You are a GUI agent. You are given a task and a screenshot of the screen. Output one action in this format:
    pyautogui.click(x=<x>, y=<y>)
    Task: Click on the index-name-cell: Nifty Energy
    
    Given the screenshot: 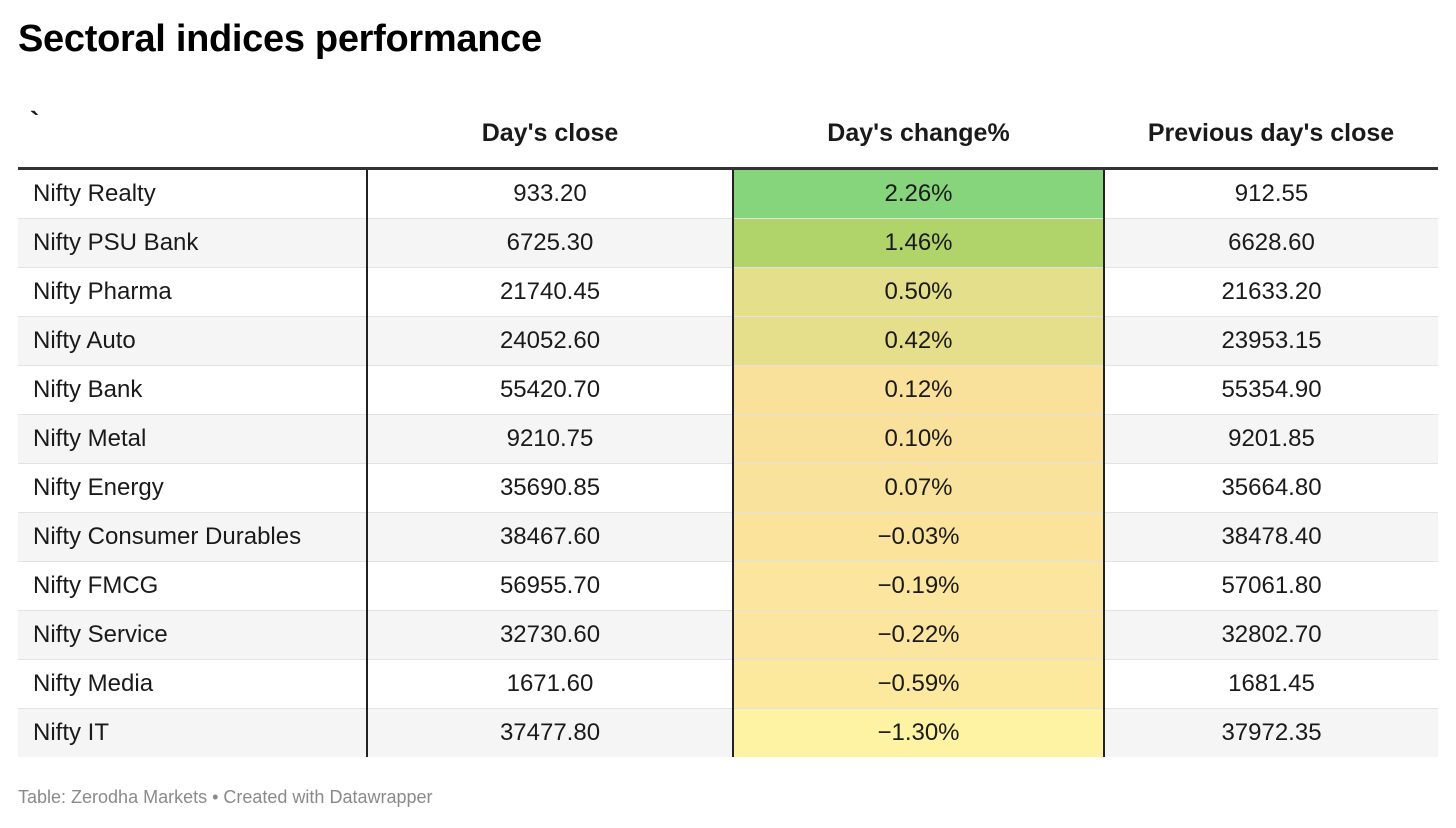 What is the action you would take?
    pyautogui.click(x=193, y=488)
    